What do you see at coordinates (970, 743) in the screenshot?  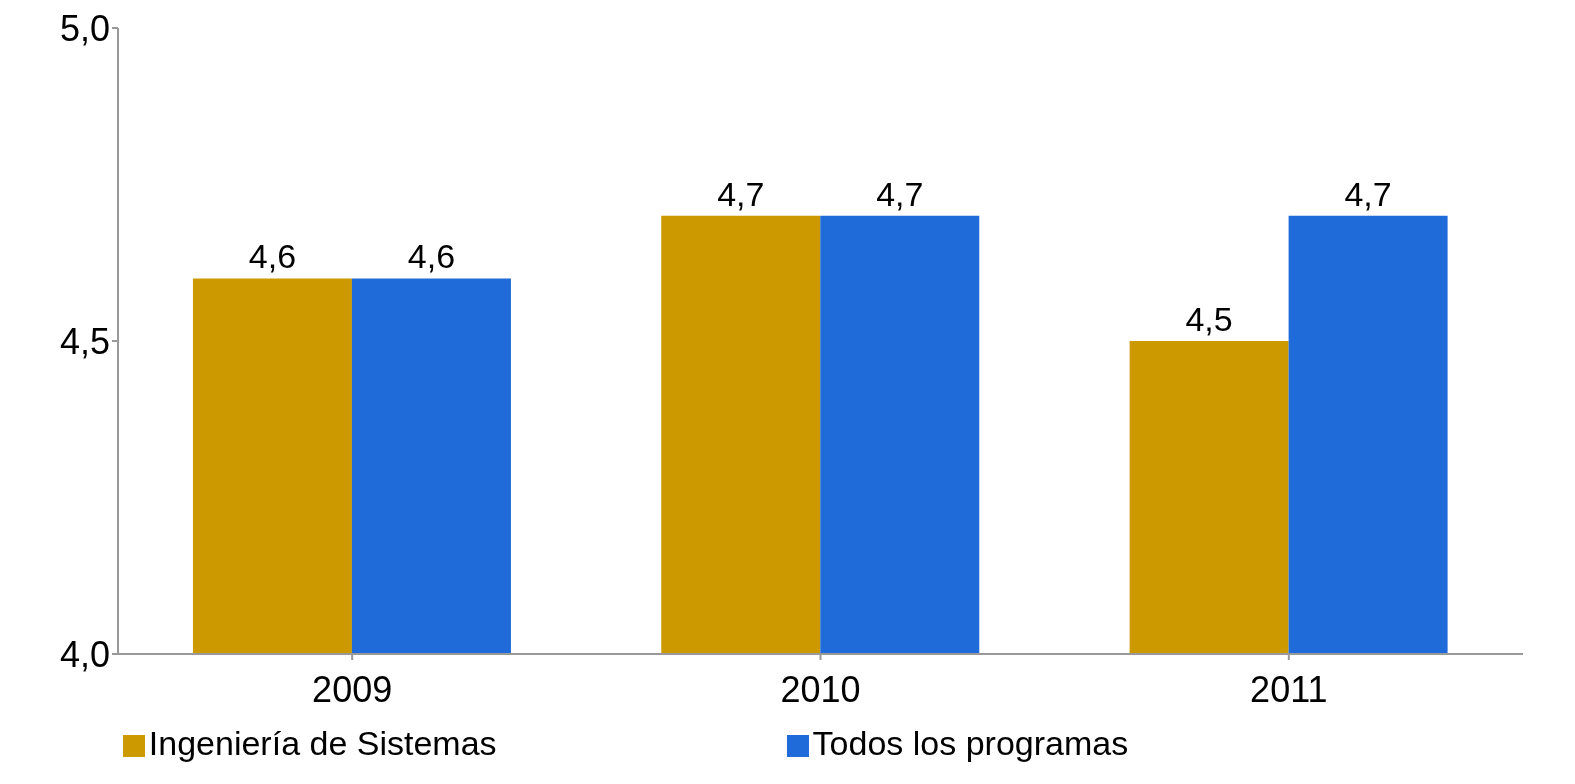 I see `legend-label: Todos los programas` at bounding box center [970, 743].